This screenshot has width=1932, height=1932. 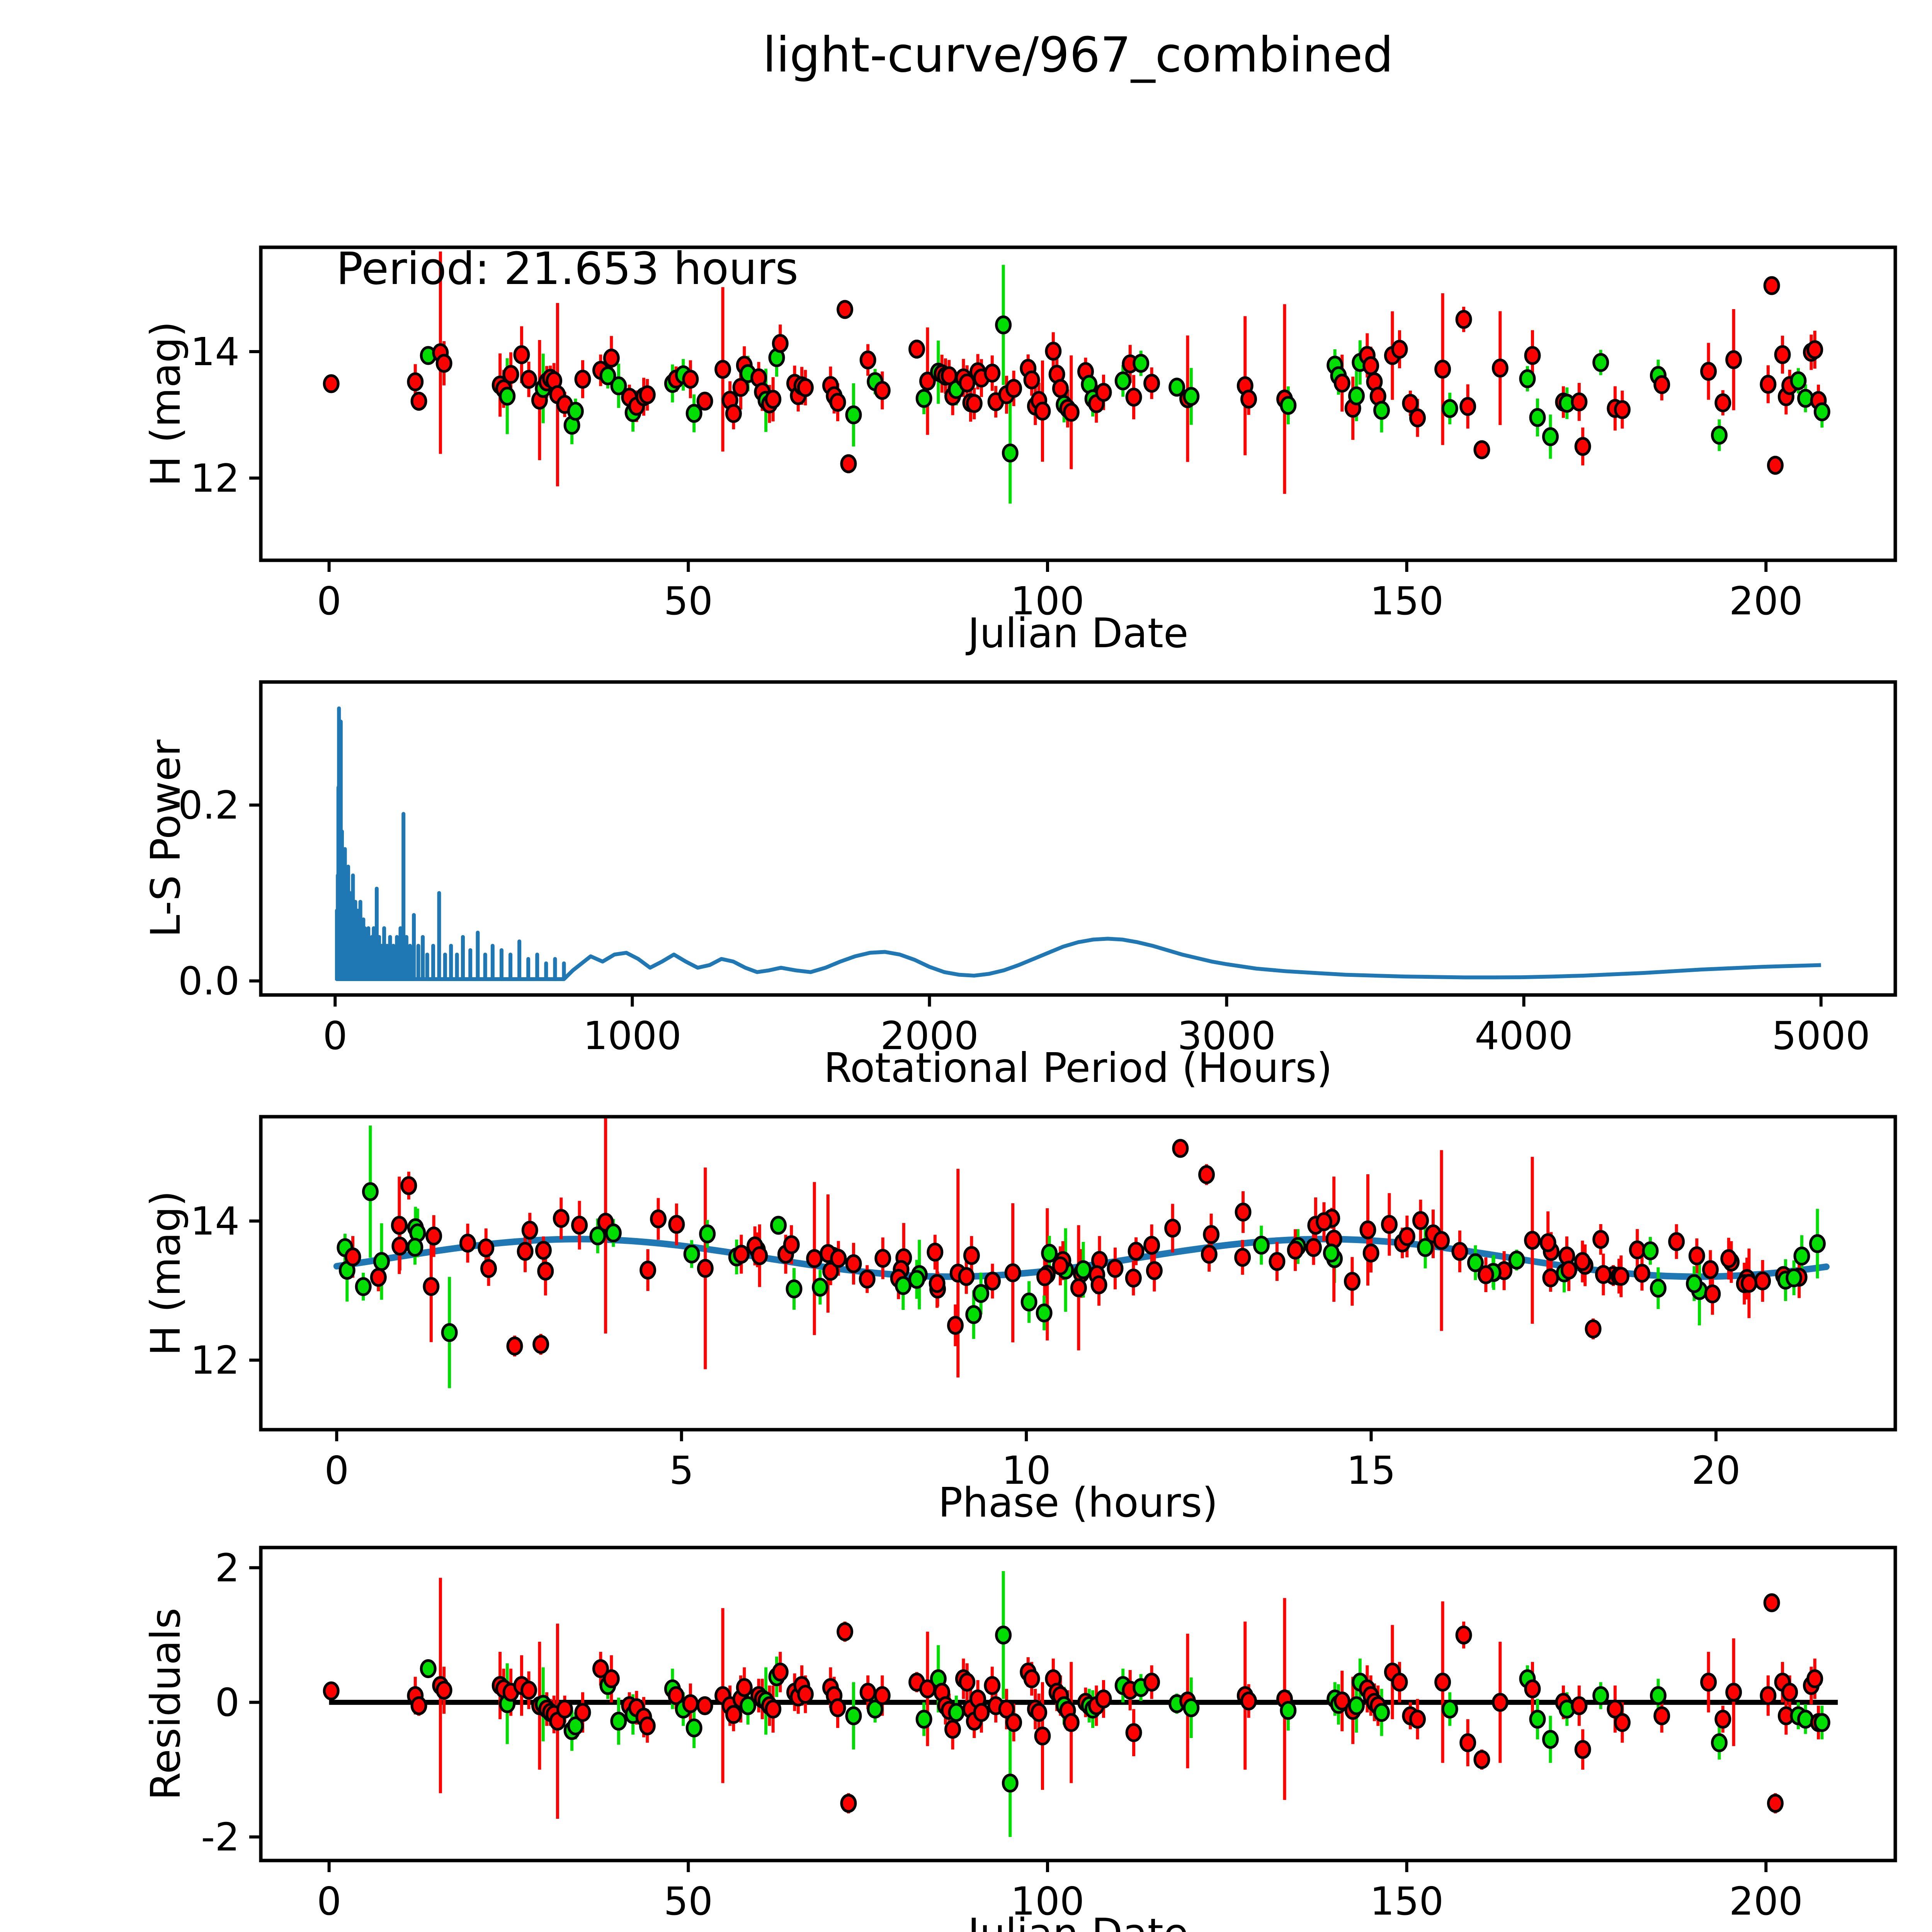 I want to click on tick-label: 0.2, so click(x=209, y=806).